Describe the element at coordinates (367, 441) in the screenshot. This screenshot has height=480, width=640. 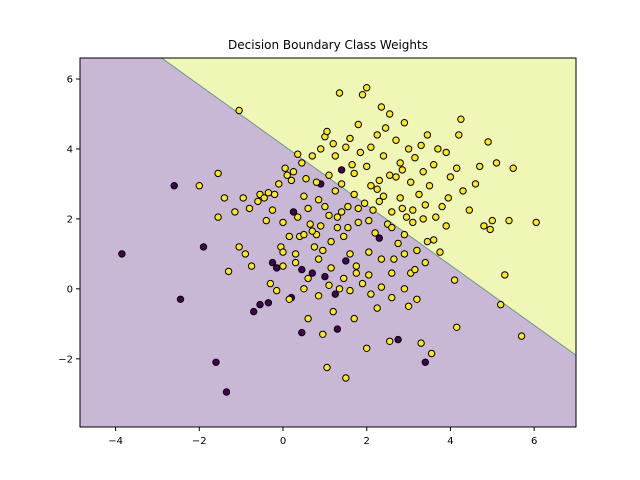
I see `x-tick-label: 2` at that location.